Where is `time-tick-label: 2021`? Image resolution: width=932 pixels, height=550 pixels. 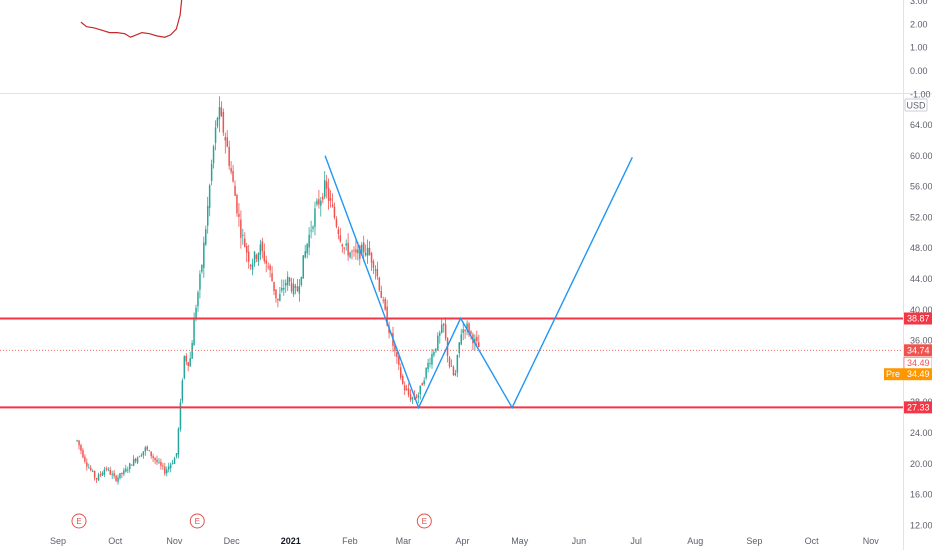
time-tick-label: 2021 is located at coordinates (291, 541).